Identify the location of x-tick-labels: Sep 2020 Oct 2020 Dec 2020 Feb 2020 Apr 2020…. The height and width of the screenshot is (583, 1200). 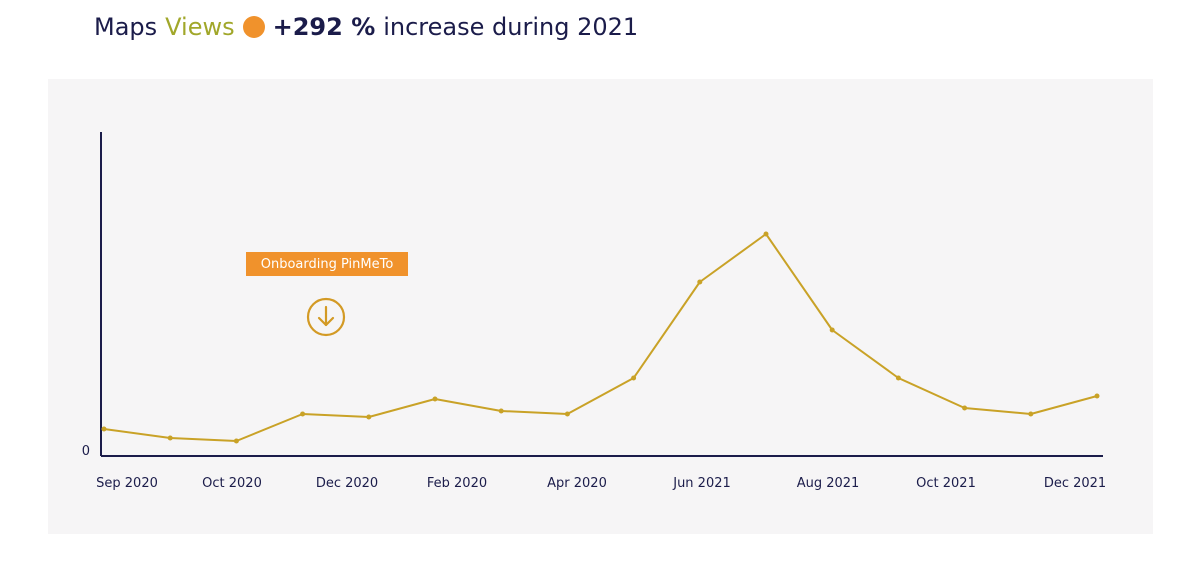
(601, 483).